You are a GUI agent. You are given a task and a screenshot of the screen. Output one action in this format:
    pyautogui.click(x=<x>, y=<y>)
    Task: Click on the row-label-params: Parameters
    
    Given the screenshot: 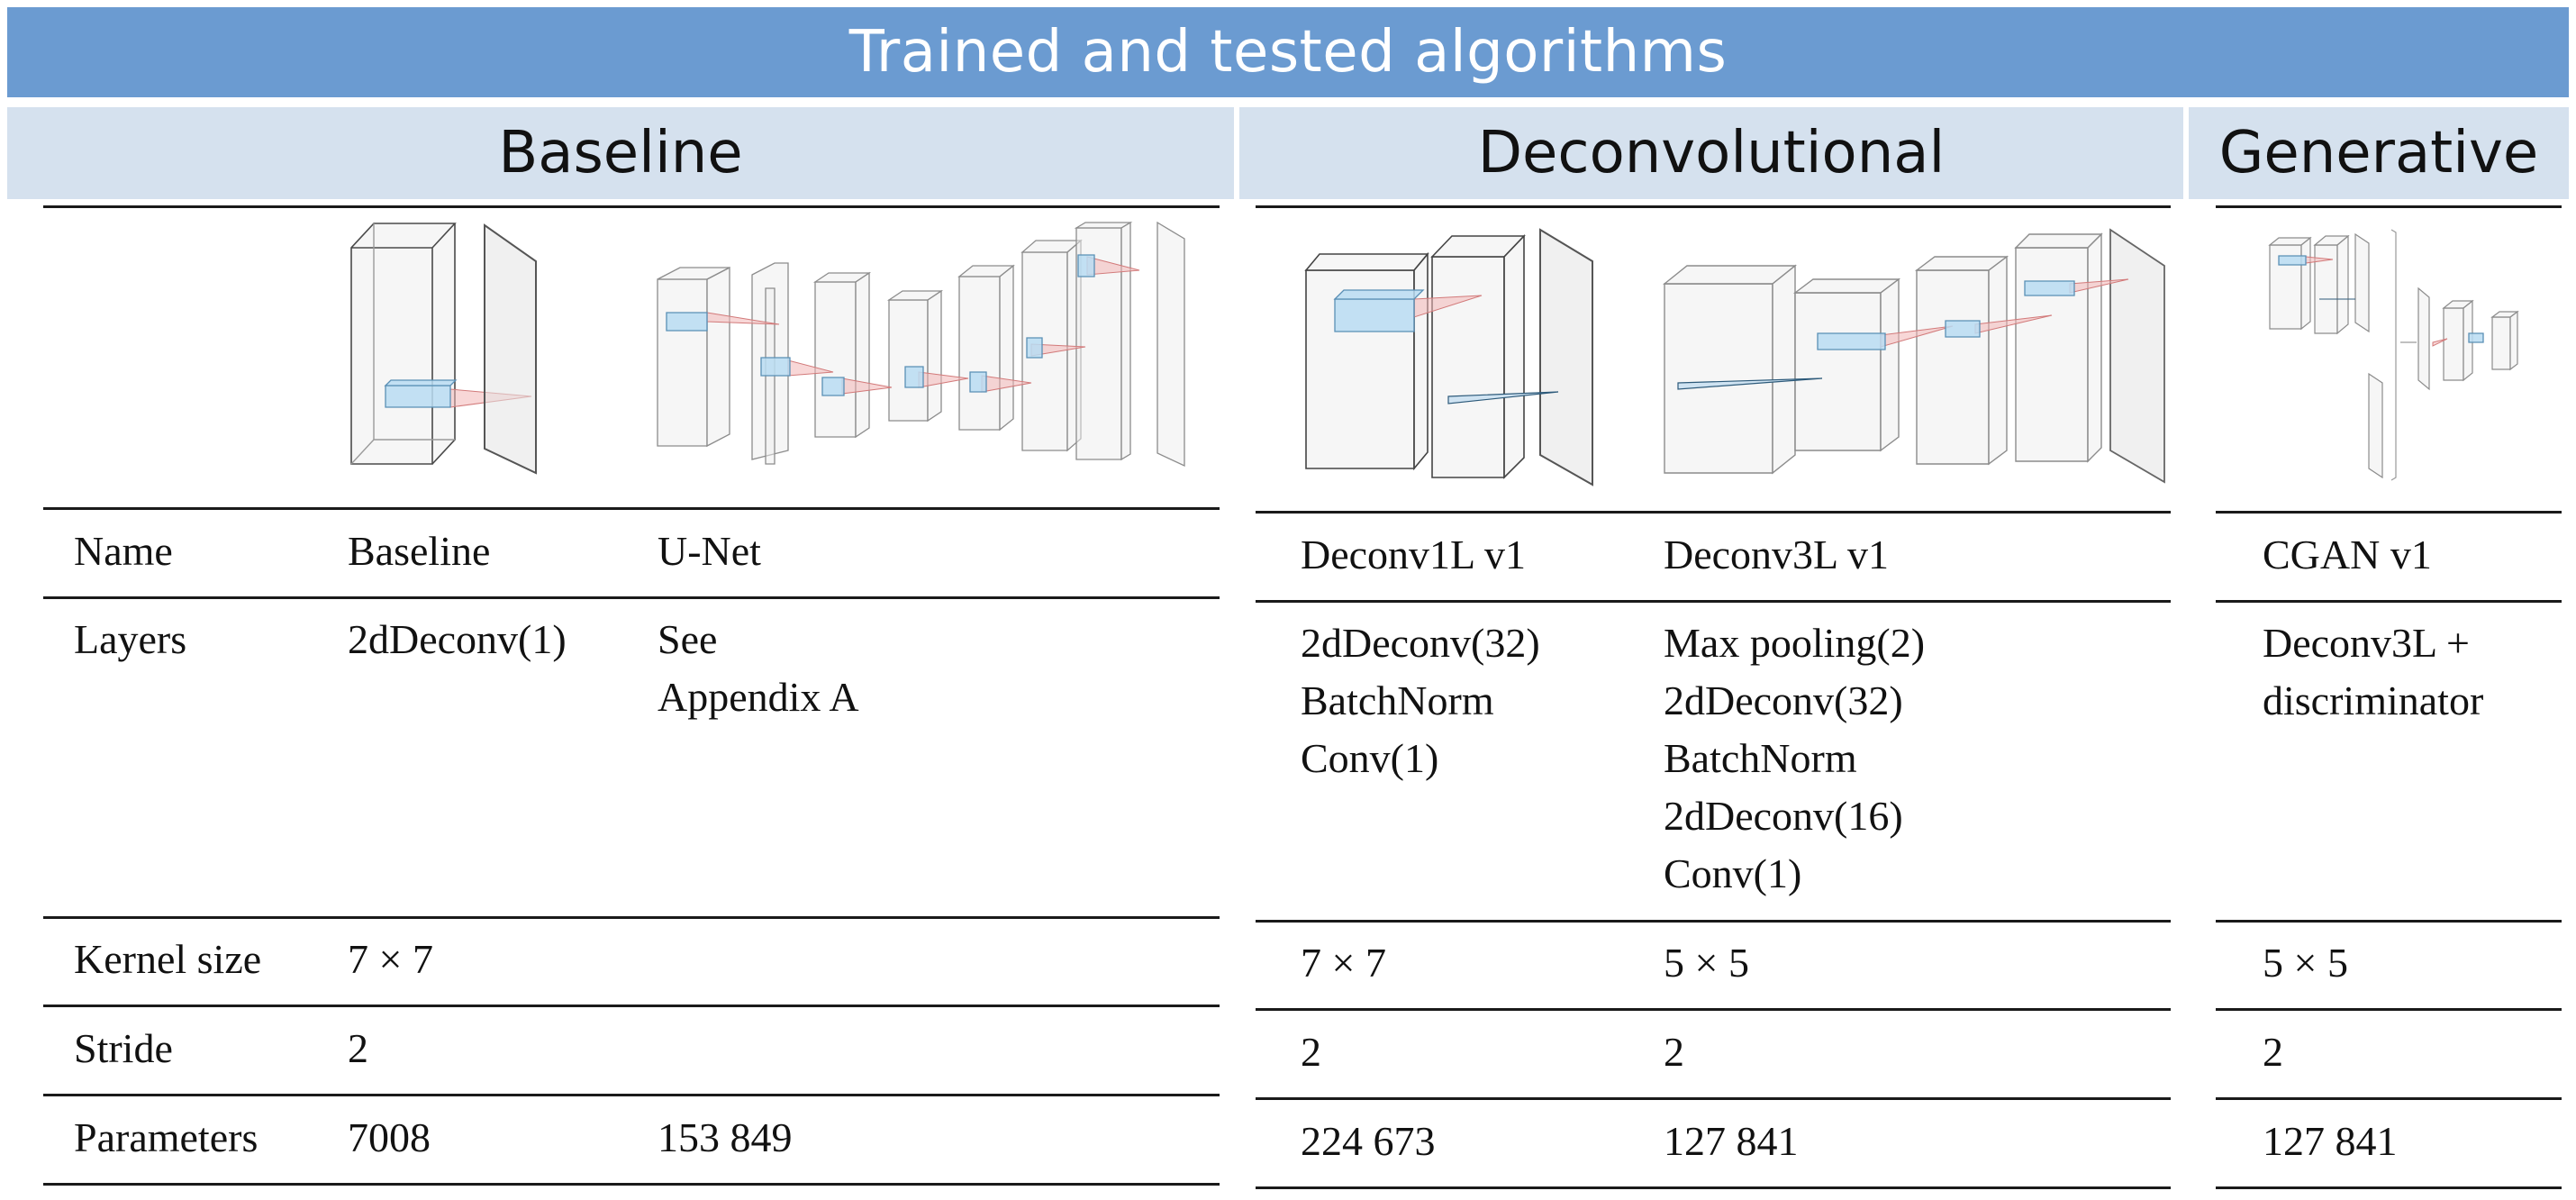 What is the action you would take?
    pyautogui.click(x=166, y=1137)
    